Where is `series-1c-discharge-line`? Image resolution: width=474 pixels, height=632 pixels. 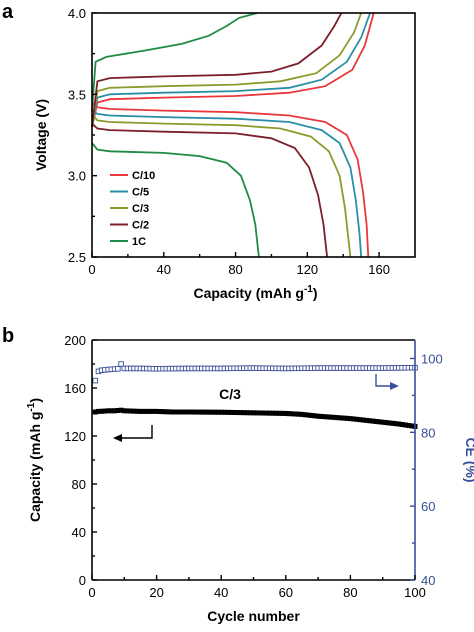 series-1c-discharge-line is located at coordinates (175, 200).